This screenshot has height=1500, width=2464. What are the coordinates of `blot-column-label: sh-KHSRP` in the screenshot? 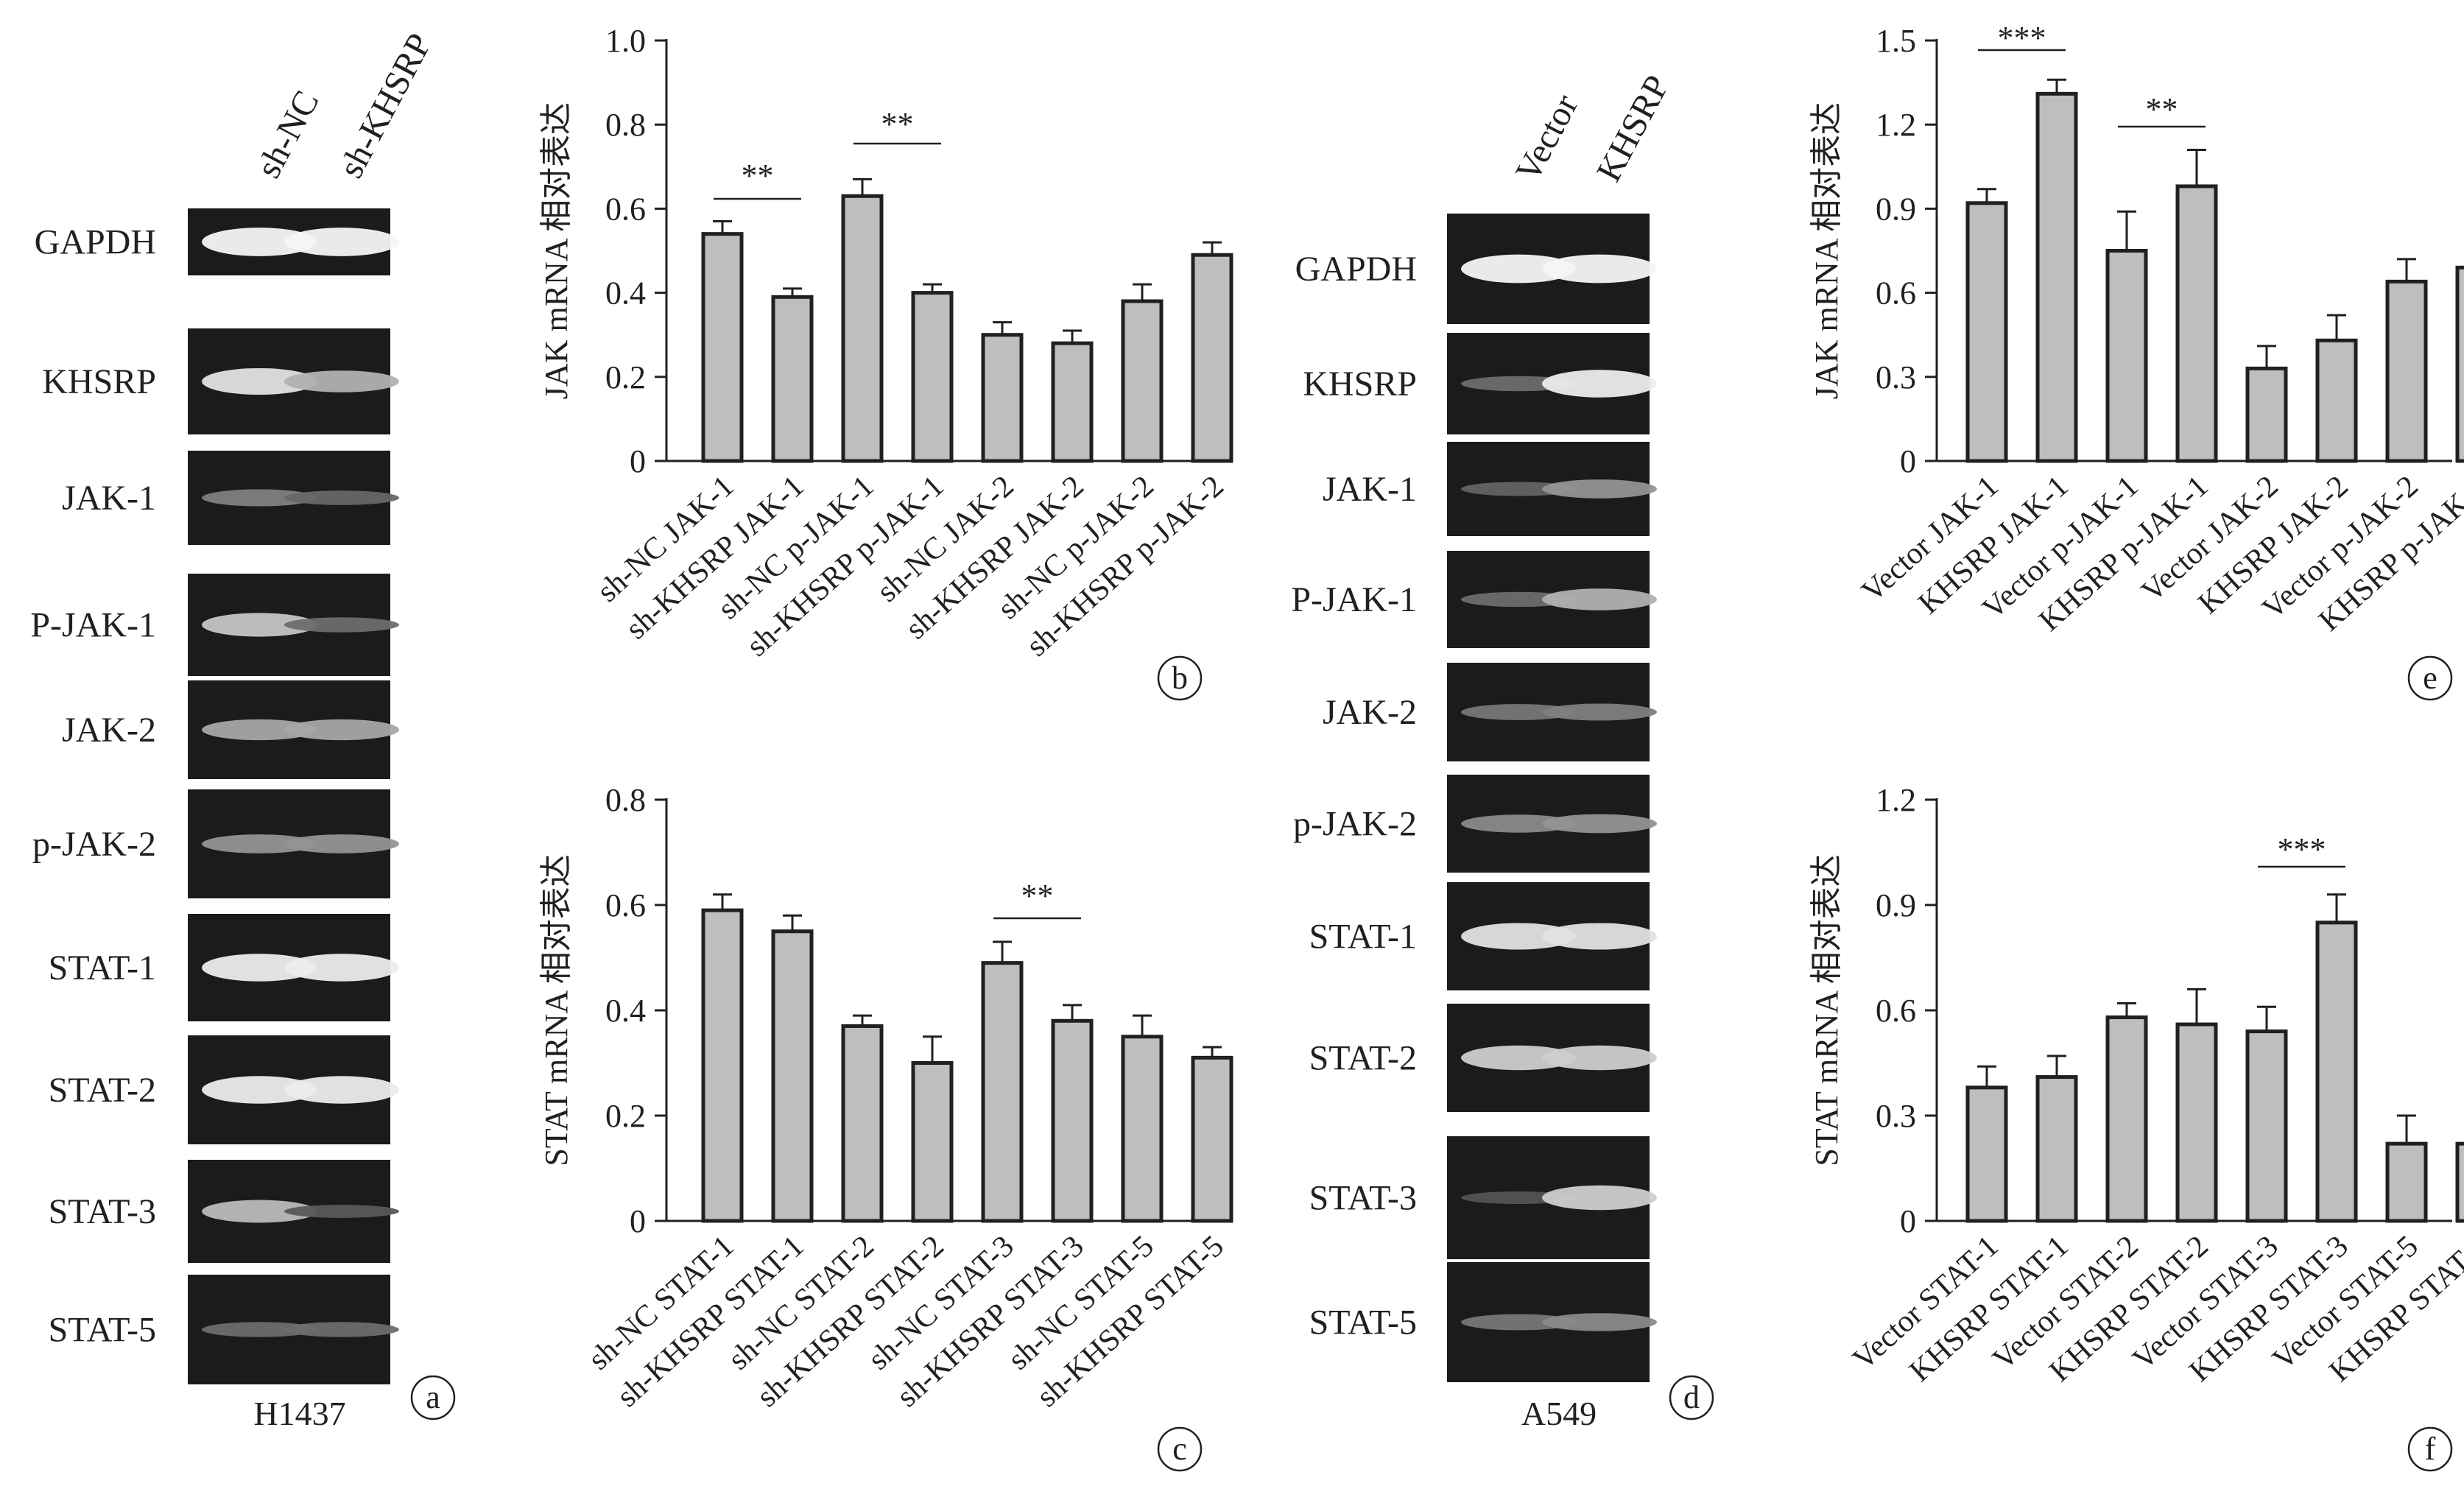 It's located at (385, 106).